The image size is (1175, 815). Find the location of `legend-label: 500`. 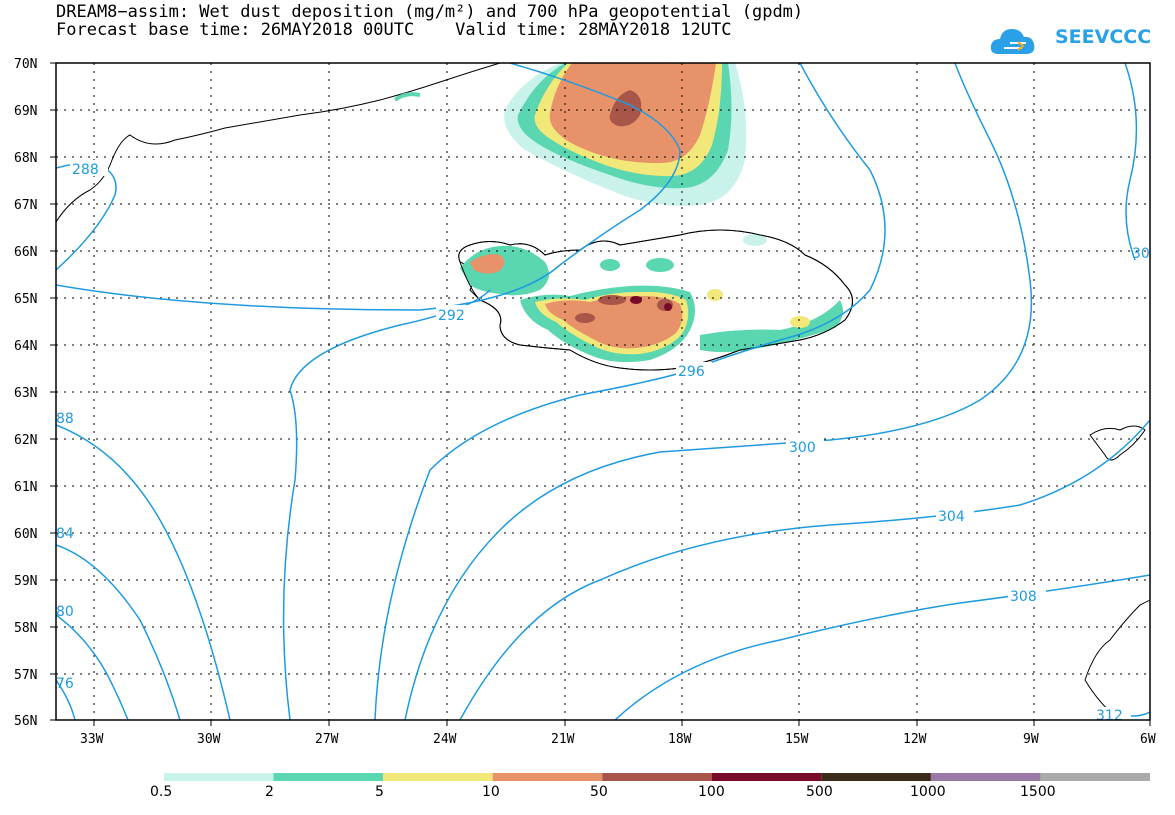

legend-label: 500 is located at coordinates (819, 792).